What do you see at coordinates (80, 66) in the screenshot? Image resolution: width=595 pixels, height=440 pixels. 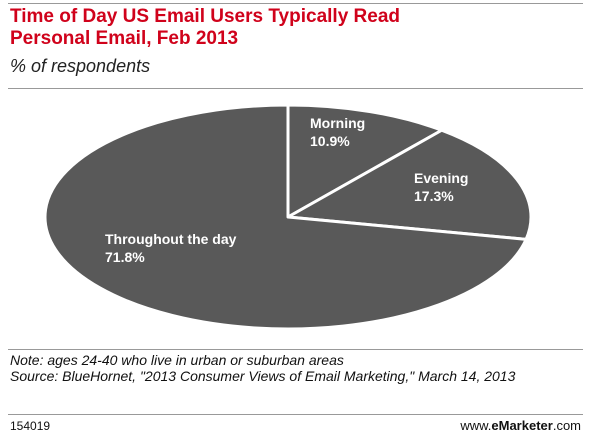 I see `chart-subtitle: % of respondents` at bounding box center [80, 66].